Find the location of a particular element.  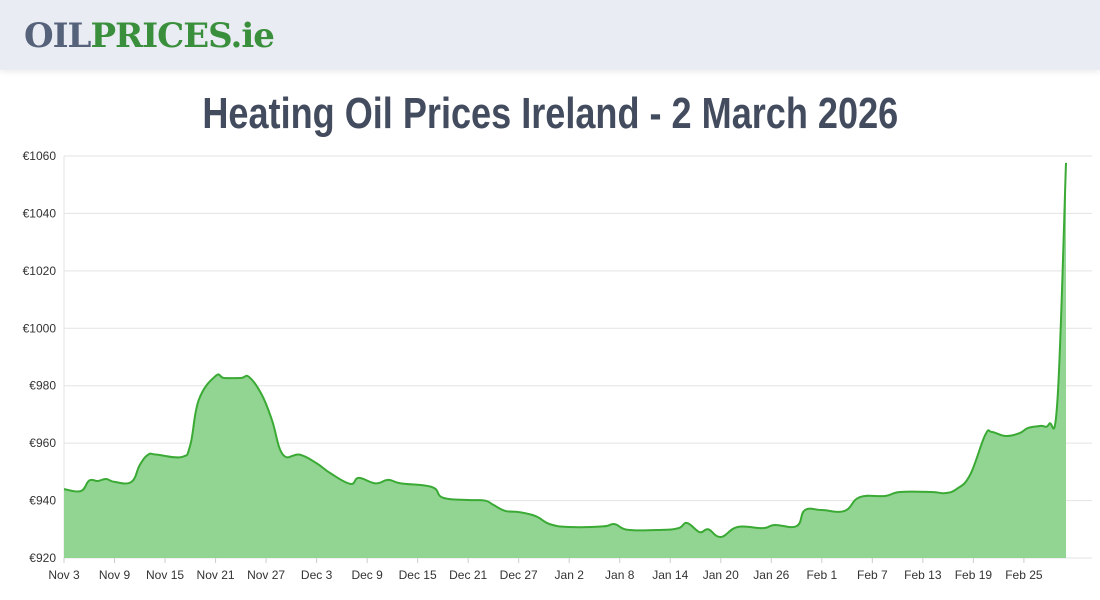

y-tick-label: €980 is located at coordinates (42, 386).